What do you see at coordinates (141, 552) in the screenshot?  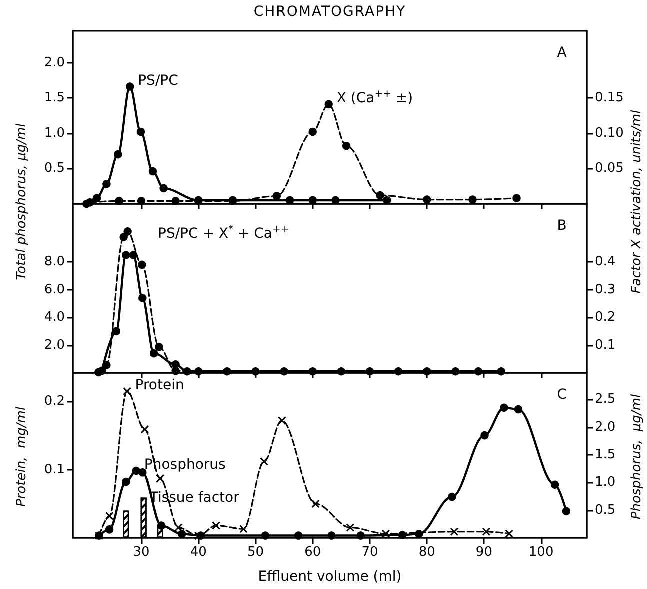 I see `x-tick-label: 30` at bounding box center [141, 552].